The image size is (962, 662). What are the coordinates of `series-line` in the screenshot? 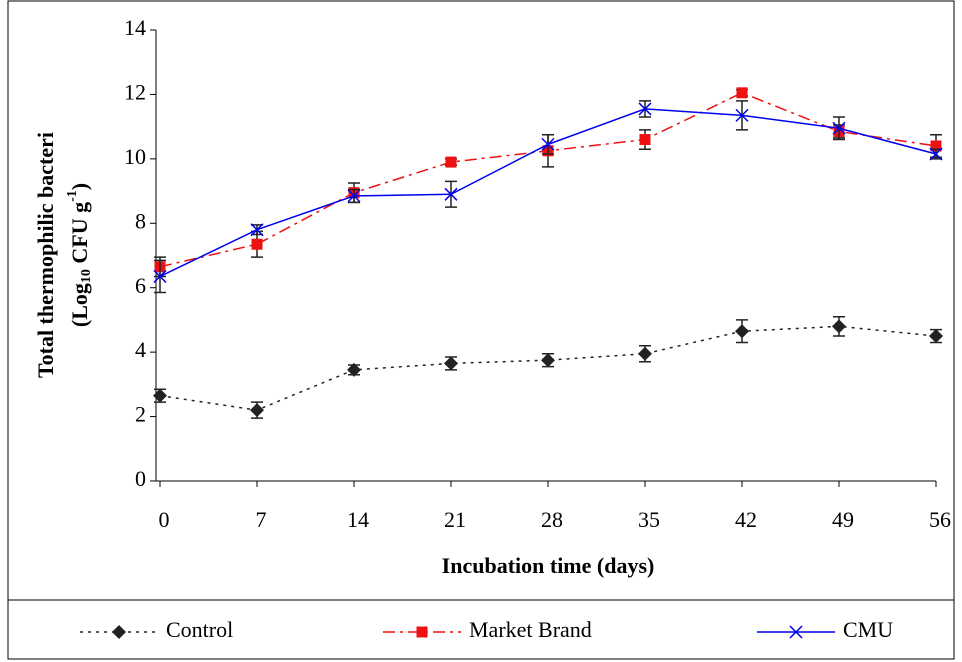 It's located at (548, 368).